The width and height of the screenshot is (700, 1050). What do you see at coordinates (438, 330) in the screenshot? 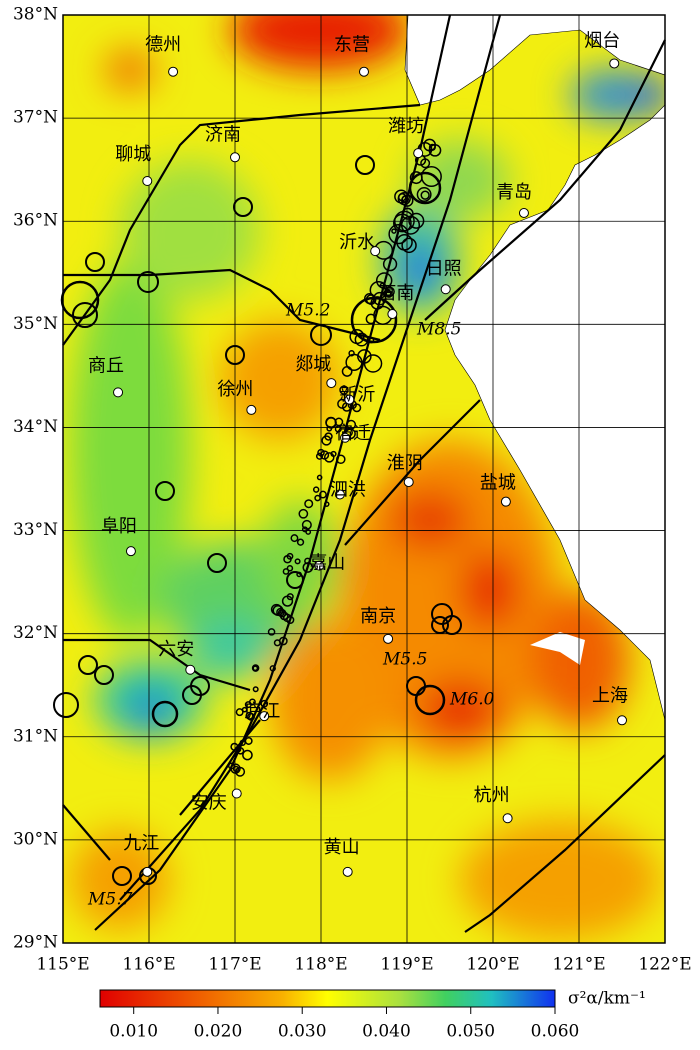
I see `magnitude-label: M8.5` at bounding box center [438, 330].